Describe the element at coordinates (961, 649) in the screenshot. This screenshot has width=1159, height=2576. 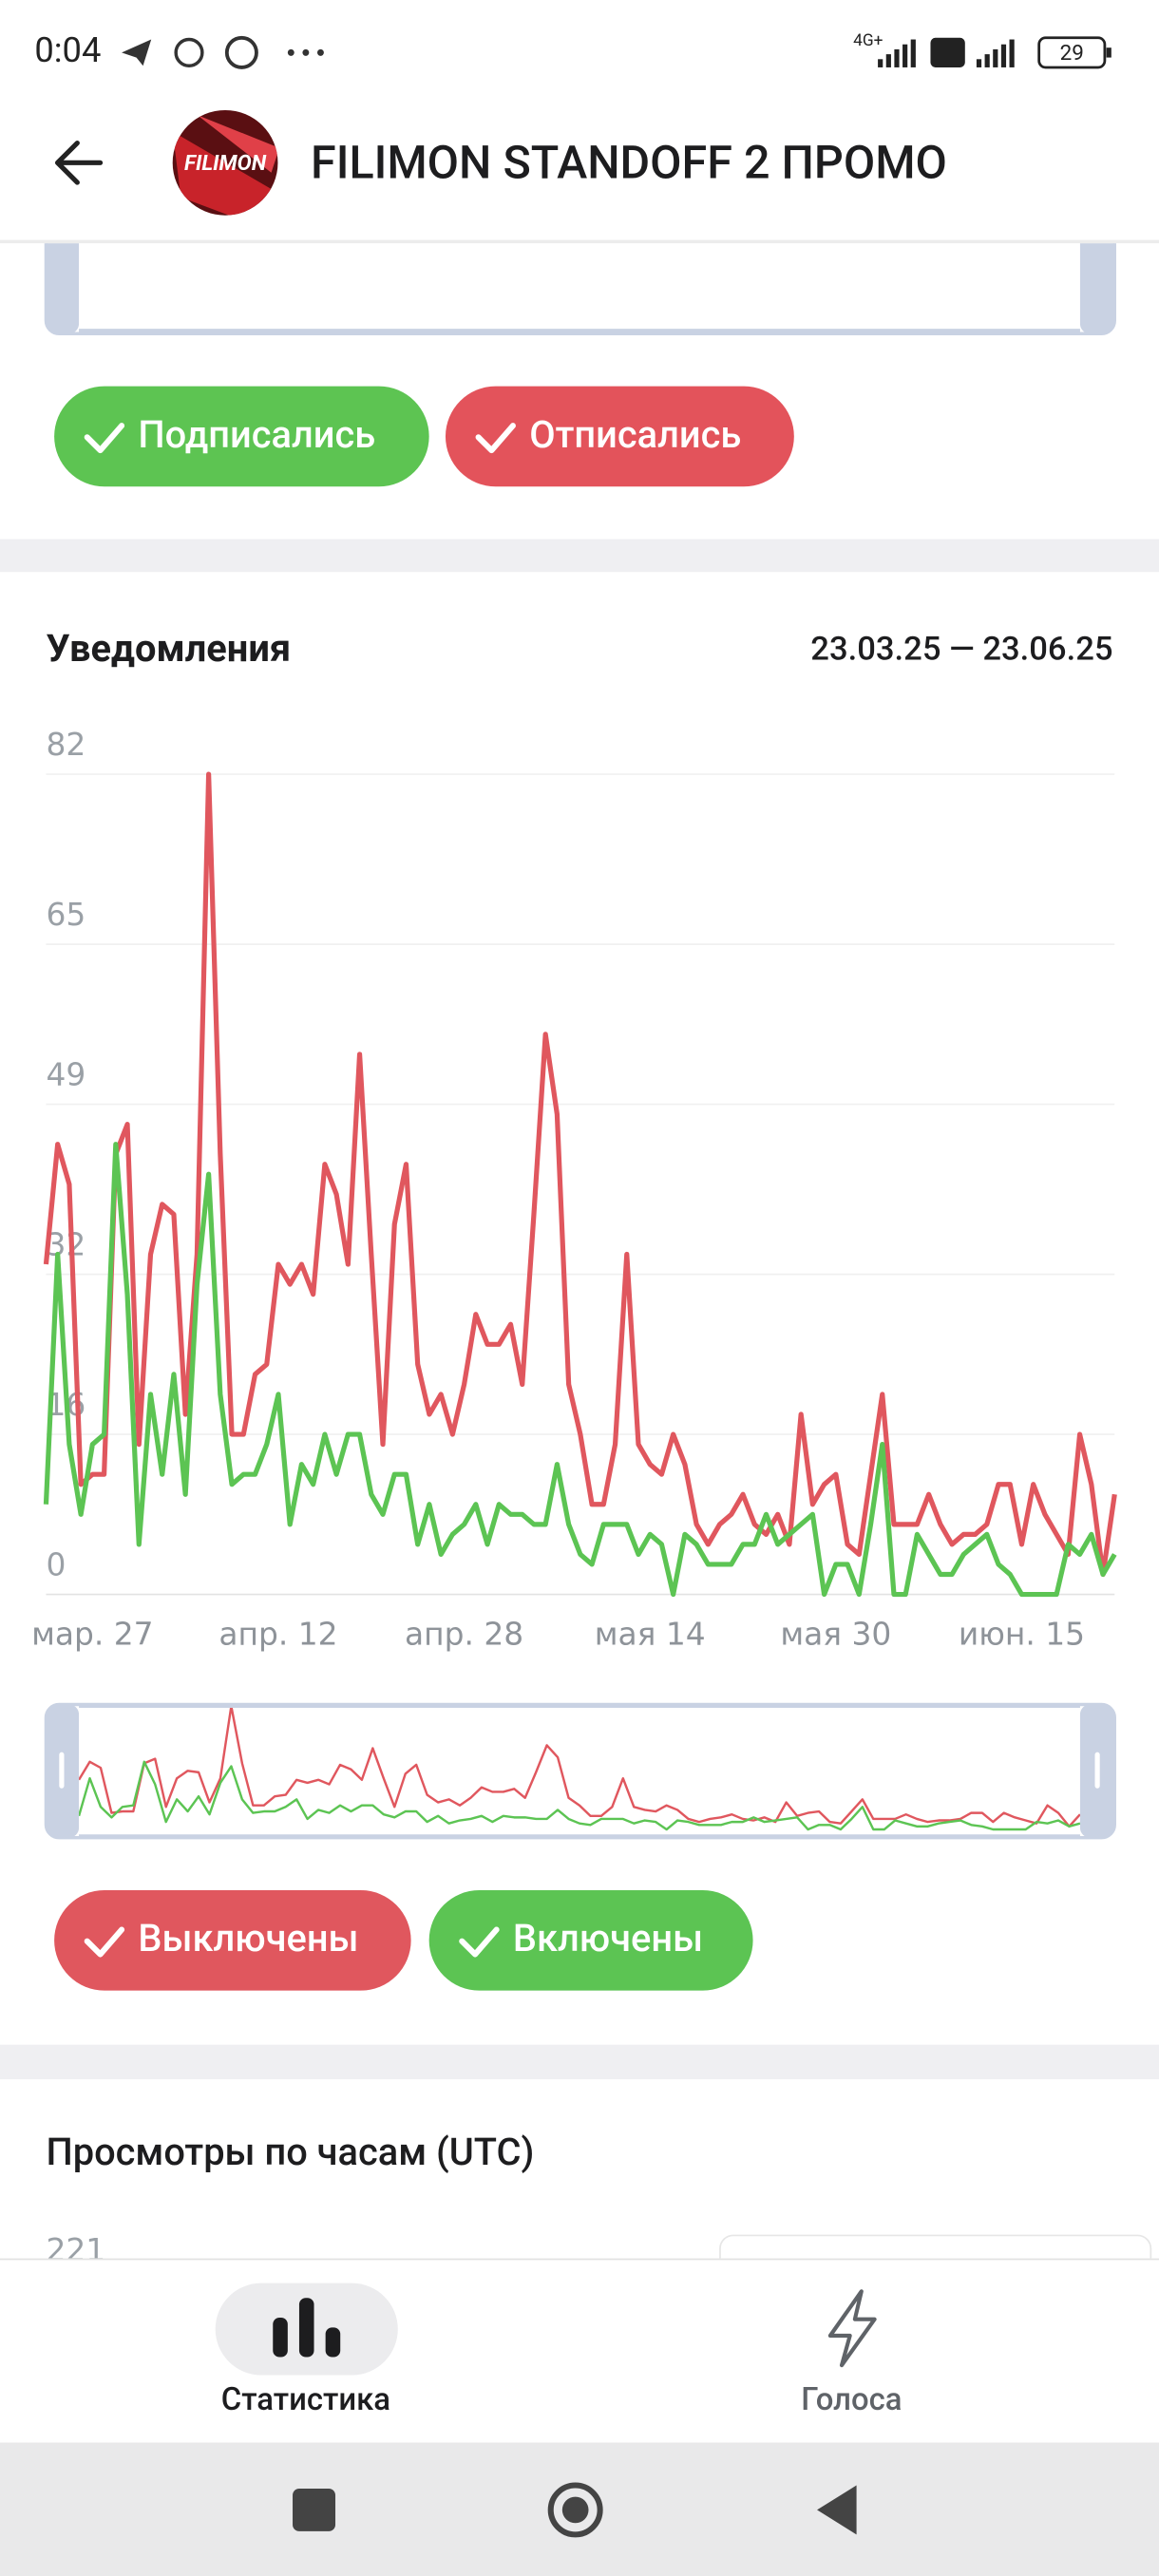
I see `date-range: 23.03.25 — 23.06.25` at that location.